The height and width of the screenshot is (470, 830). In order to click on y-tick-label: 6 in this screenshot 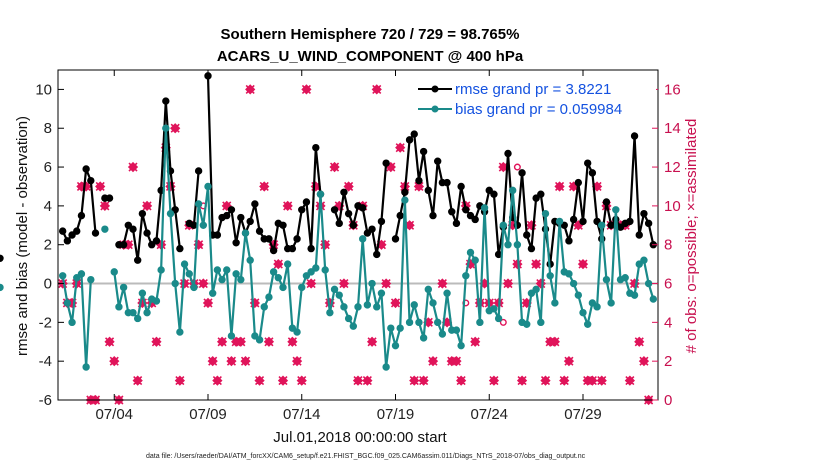, I will do `click(48, 167)`.